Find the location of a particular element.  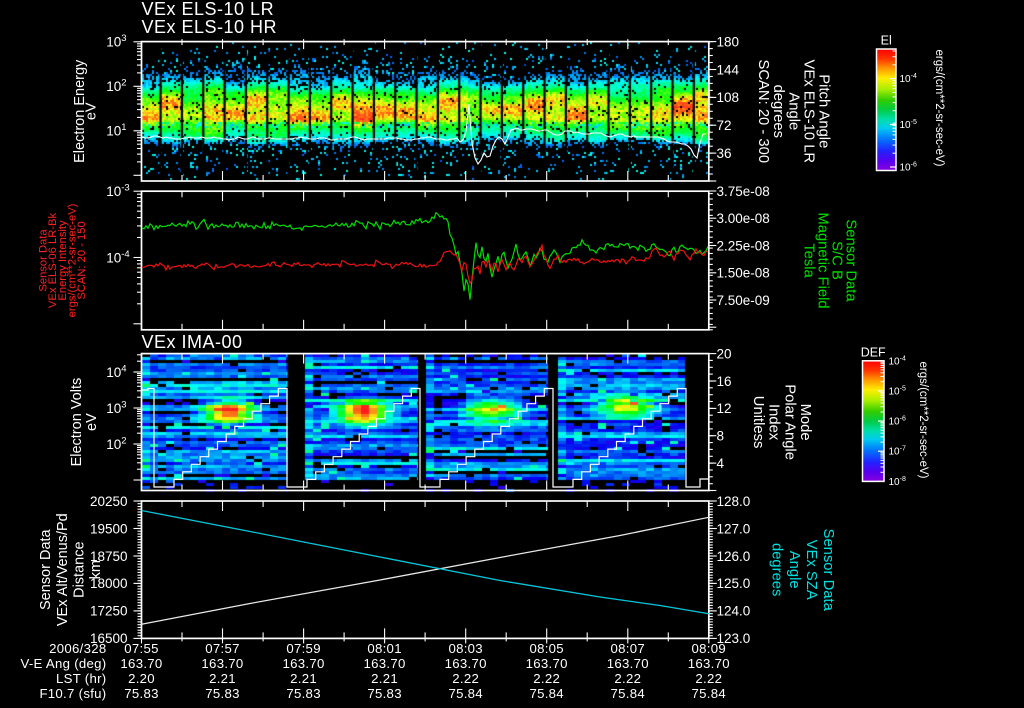

svg-text: 08:05 is located at coordinates (546, 648).